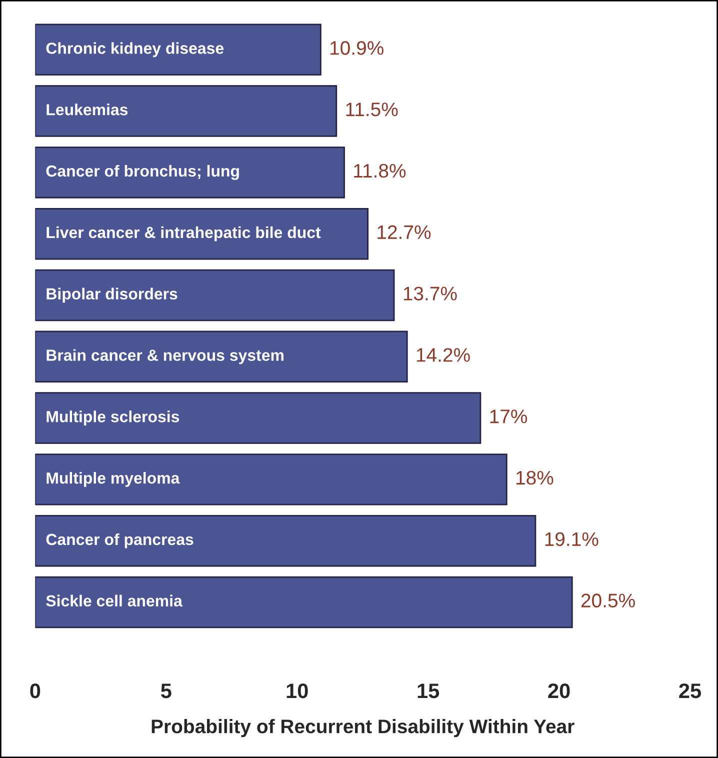  What do you see at coordinates (690, 690) in the screenshot?
I see `x-tick-label: 25` at bounding box center [690, 690].